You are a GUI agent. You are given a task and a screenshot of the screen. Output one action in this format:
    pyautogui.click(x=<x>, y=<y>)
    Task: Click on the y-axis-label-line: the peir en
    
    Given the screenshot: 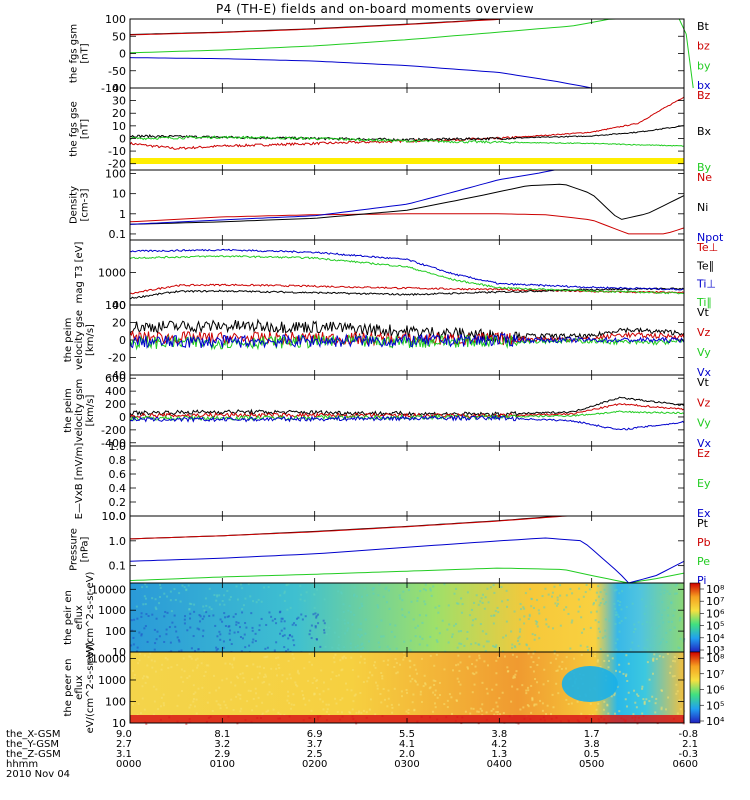 What is the action you would take?
    pyautogui.click(x=68, y=617)
    